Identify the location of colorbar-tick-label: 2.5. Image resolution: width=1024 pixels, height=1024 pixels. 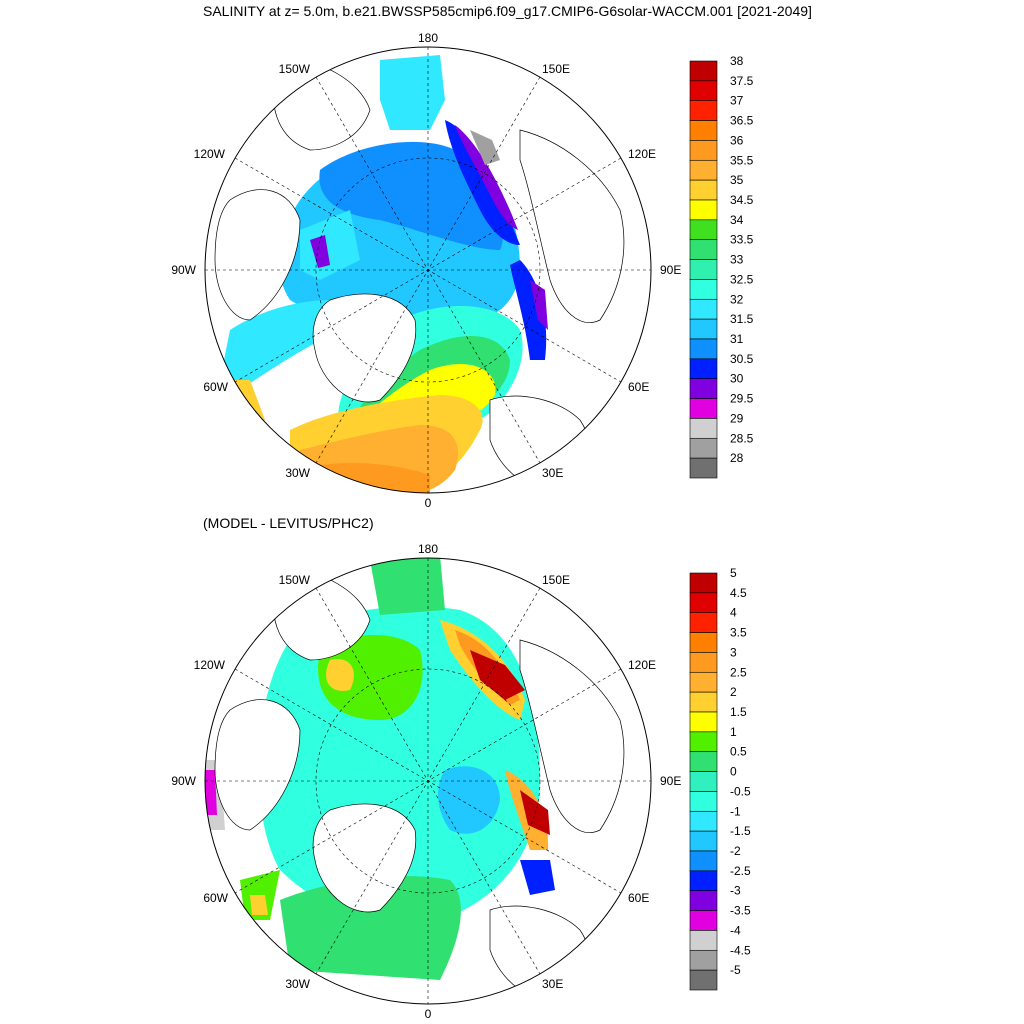
(738, 672).